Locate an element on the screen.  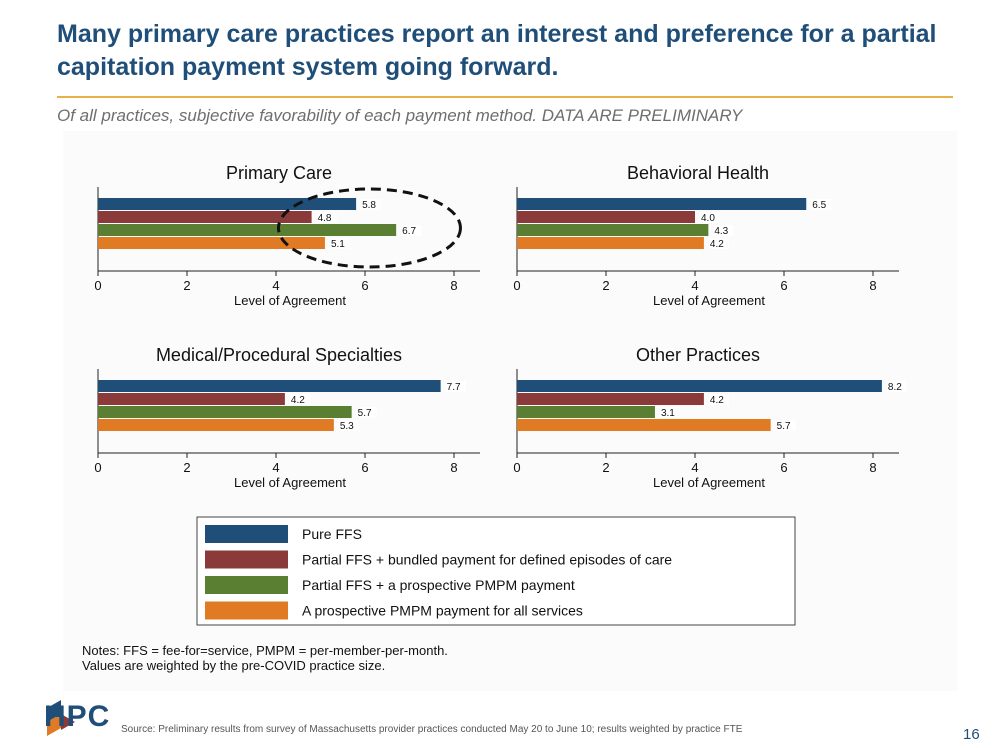
legend-label: Pure FFS is located at coordinates (332, 534).